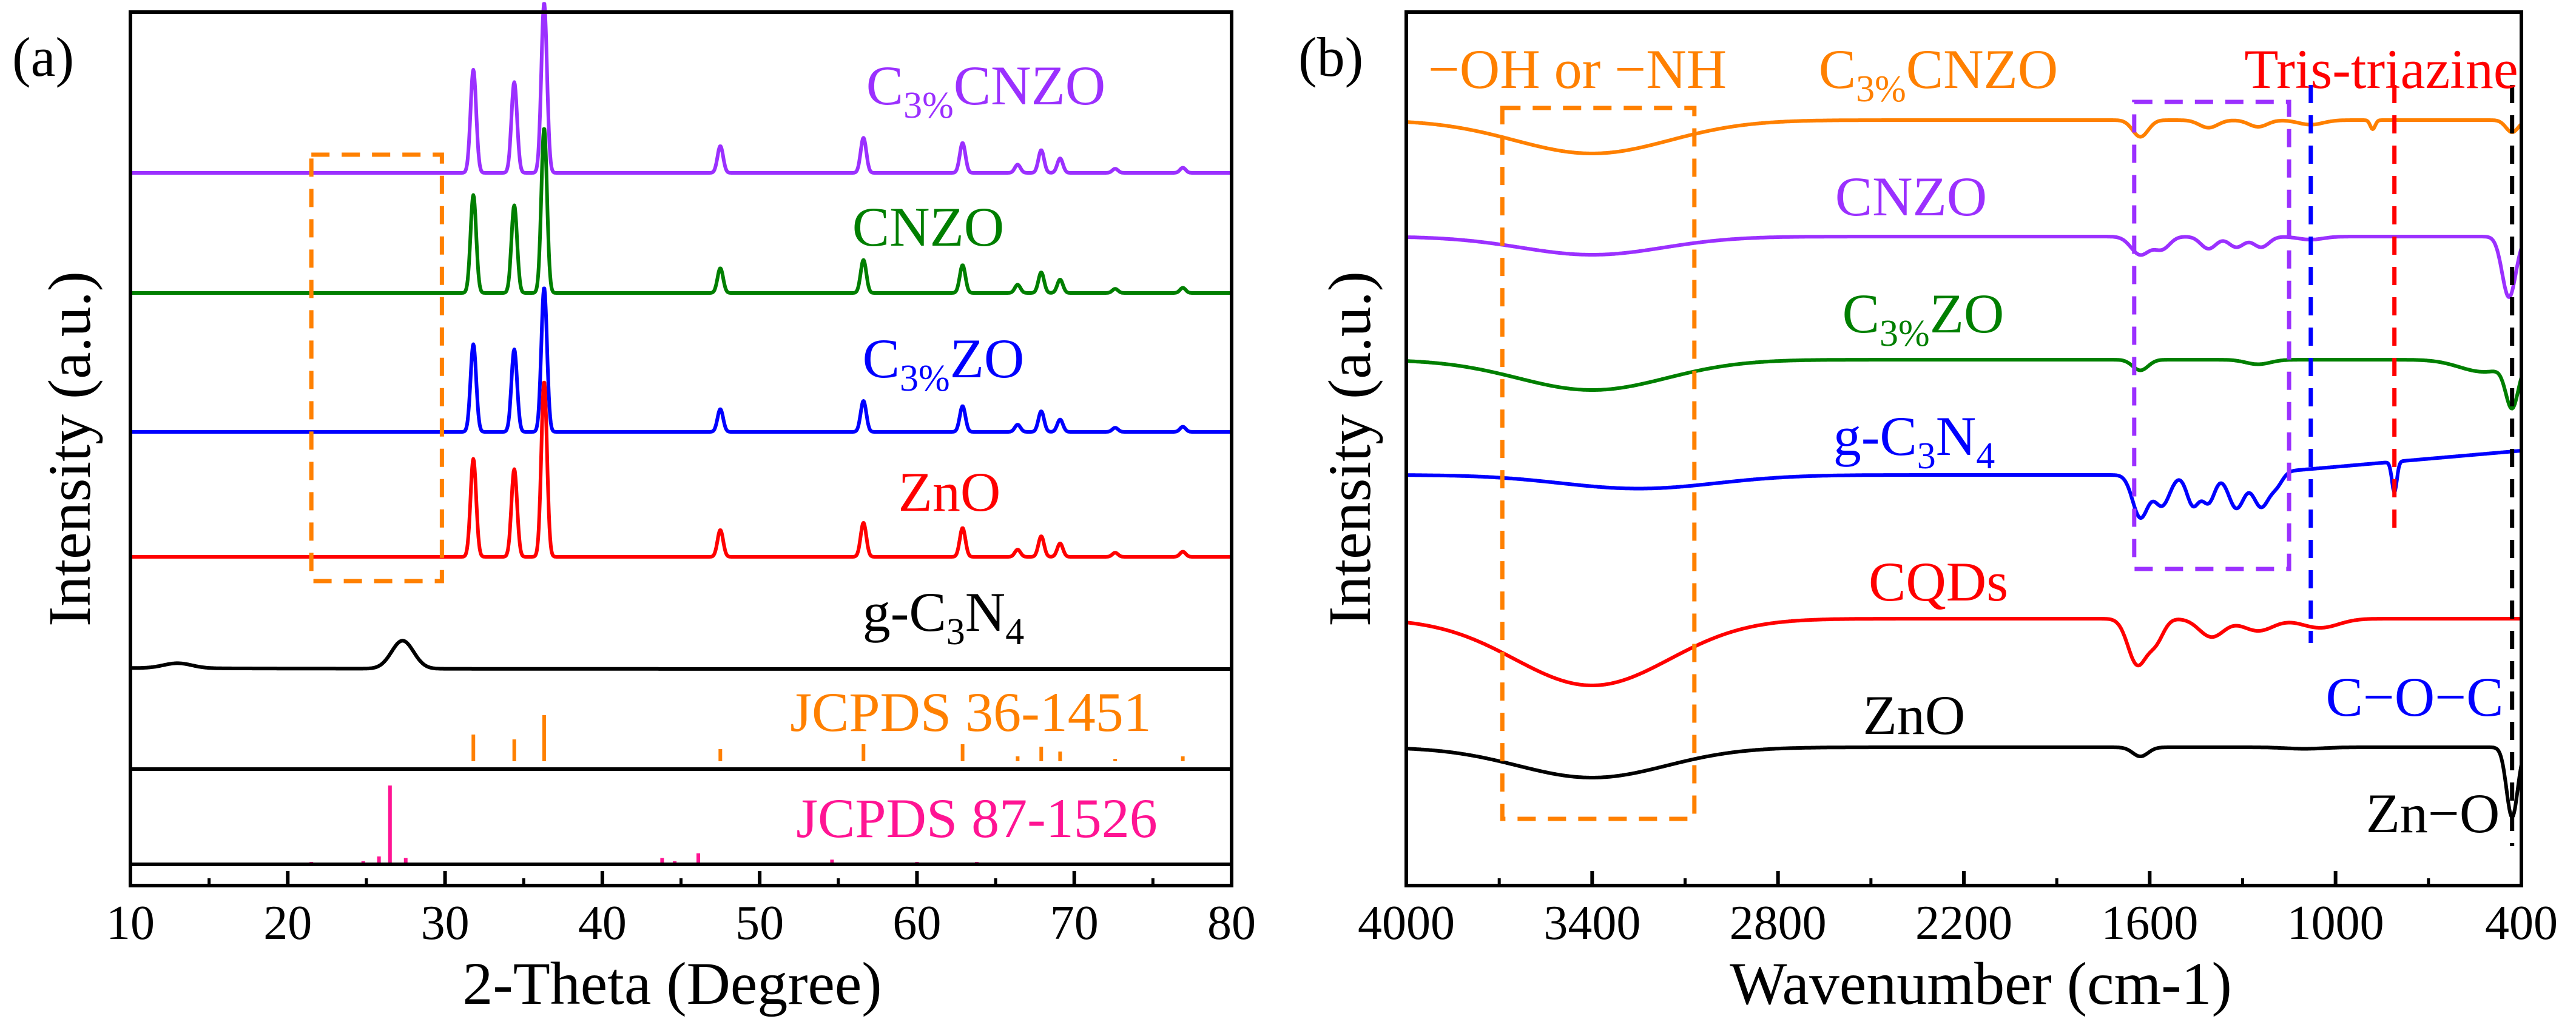 This screenshot has width=2576, height=1036. I want to click on b-xtick-label-2800: 2800, so click(1779, 923).